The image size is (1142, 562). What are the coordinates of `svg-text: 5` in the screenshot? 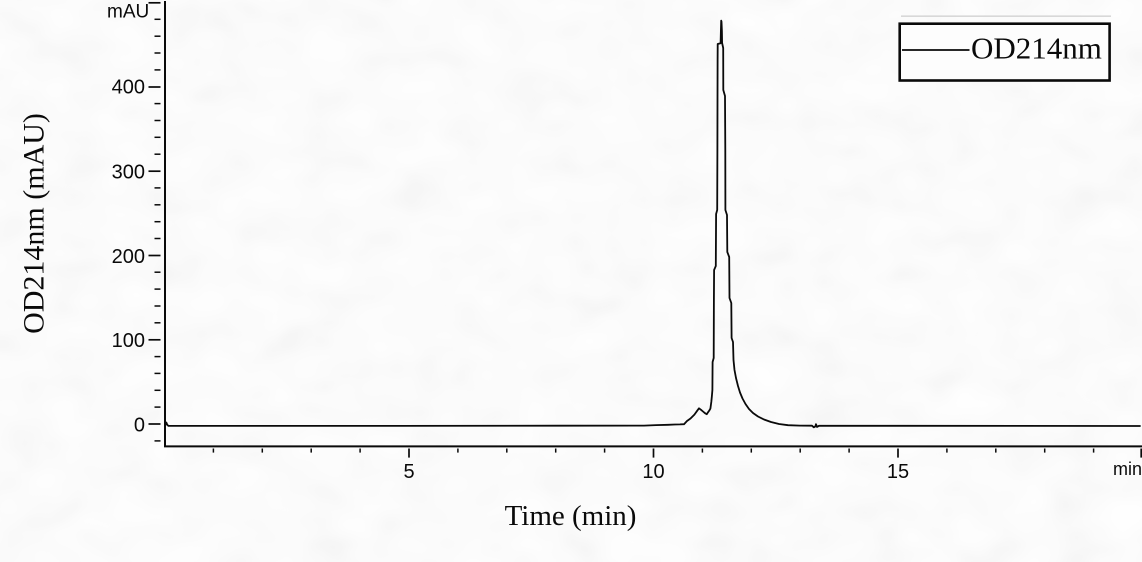 It's located at (408, 472).